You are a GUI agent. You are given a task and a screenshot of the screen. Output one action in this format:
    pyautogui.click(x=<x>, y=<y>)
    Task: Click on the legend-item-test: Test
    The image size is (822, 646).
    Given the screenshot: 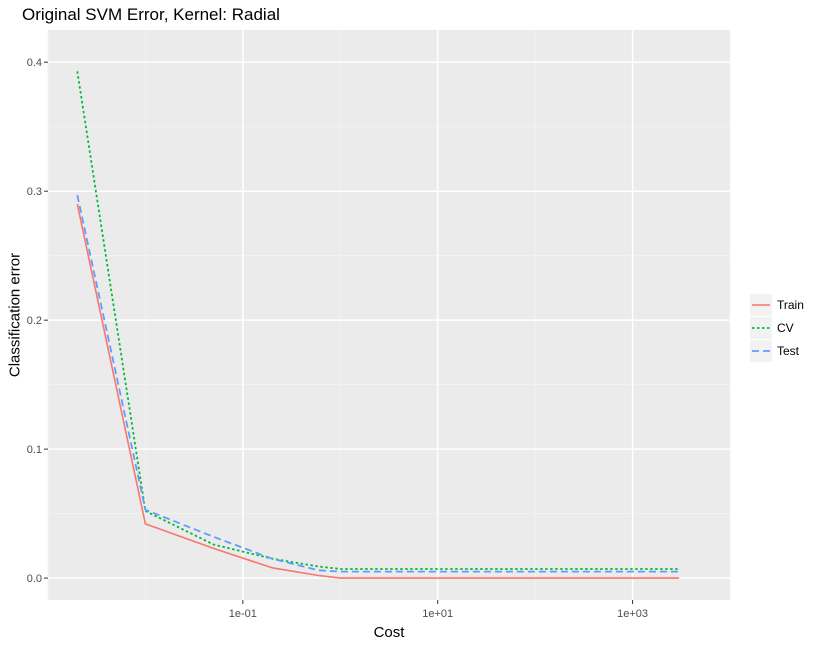 What is the action you would take?
    pyautogui.click(x=783, y=350)
    